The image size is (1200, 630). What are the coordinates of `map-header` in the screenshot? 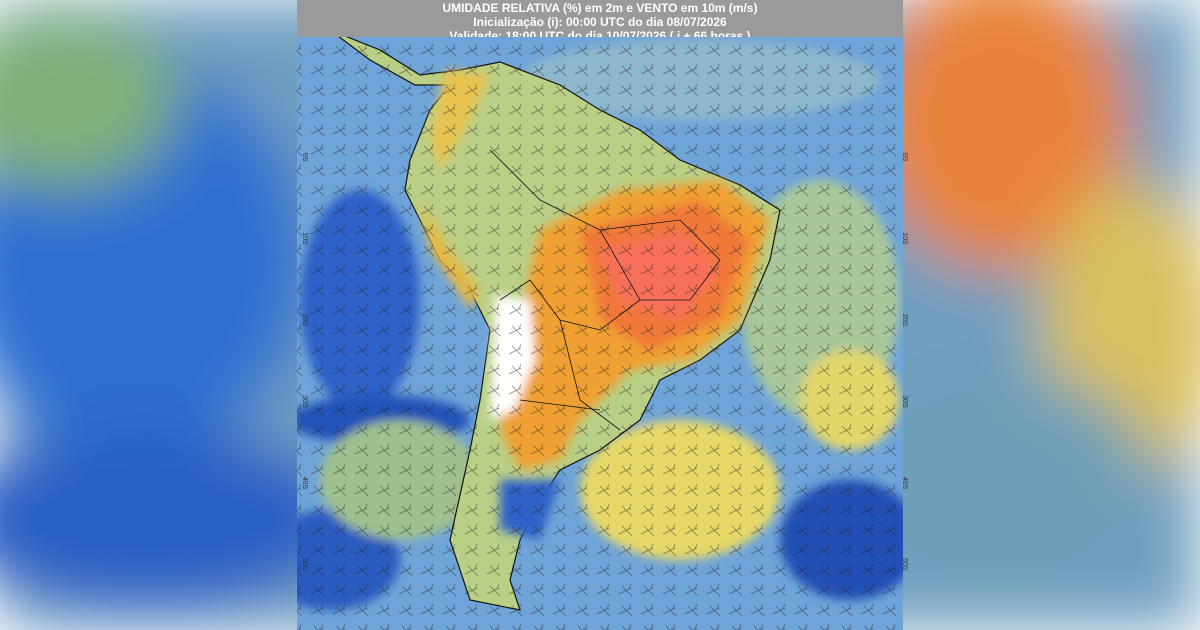 It's located at (600, 18).